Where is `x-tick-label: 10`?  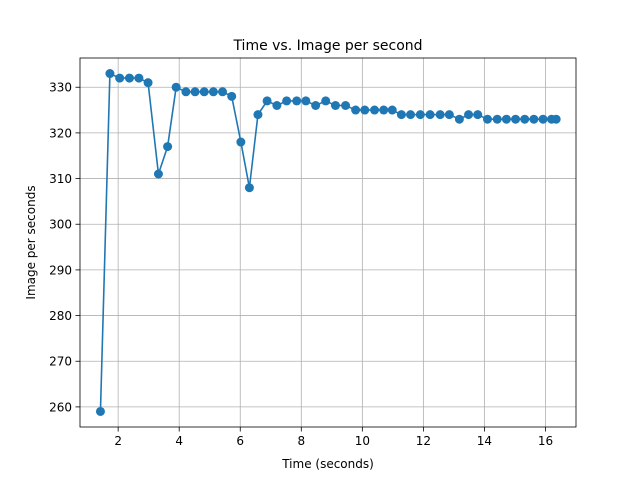
x-tick-label: 10 is located at coordinates (362, 441).